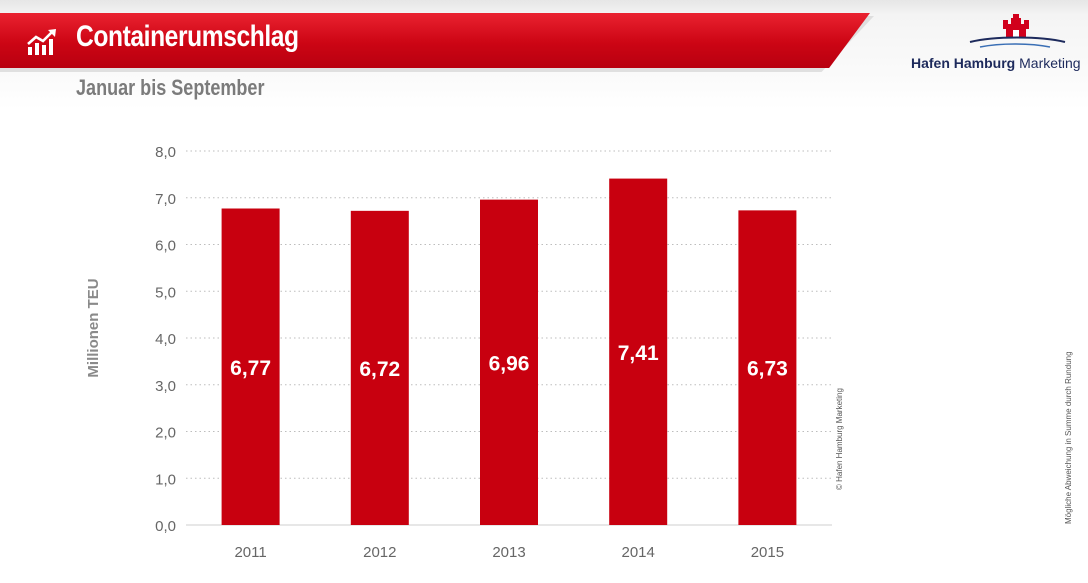  I want to click on bar-value-label: 7,41, so click(638, 353).